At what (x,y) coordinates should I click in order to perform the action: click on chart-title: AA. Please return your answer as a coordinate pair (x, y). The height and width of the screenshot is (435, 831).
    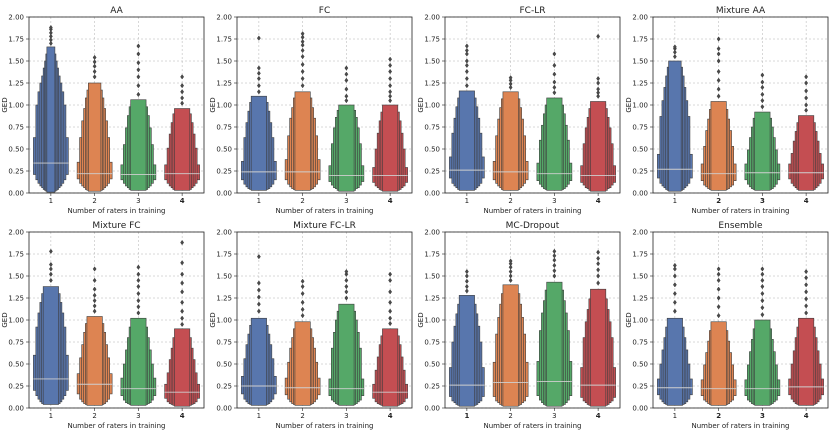
    Looking at the image, I should click on (116, 11).